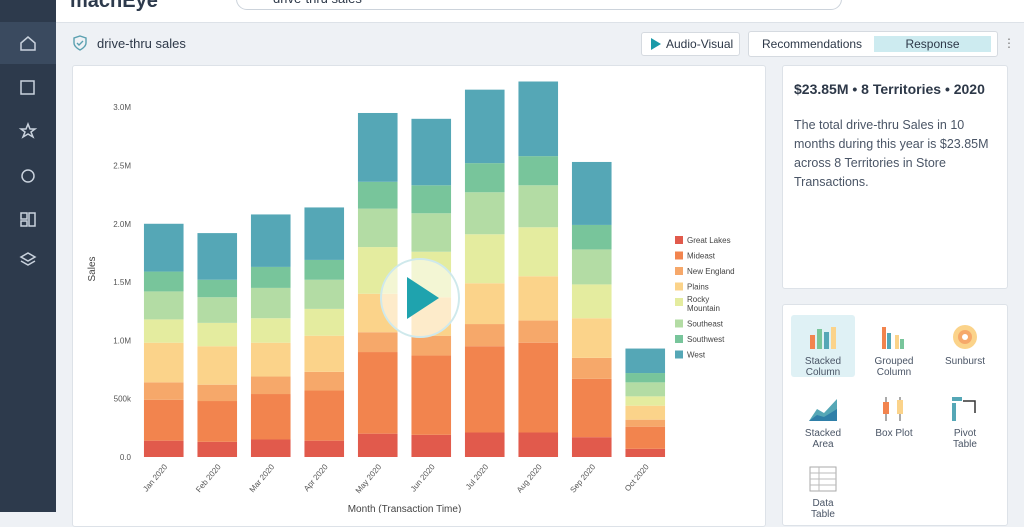 This screenshot has width=1024, height=527. Describe the element at coordinates (894, 346) in the screenshot. I see `chart-type-option: Grouped Column` at that location.